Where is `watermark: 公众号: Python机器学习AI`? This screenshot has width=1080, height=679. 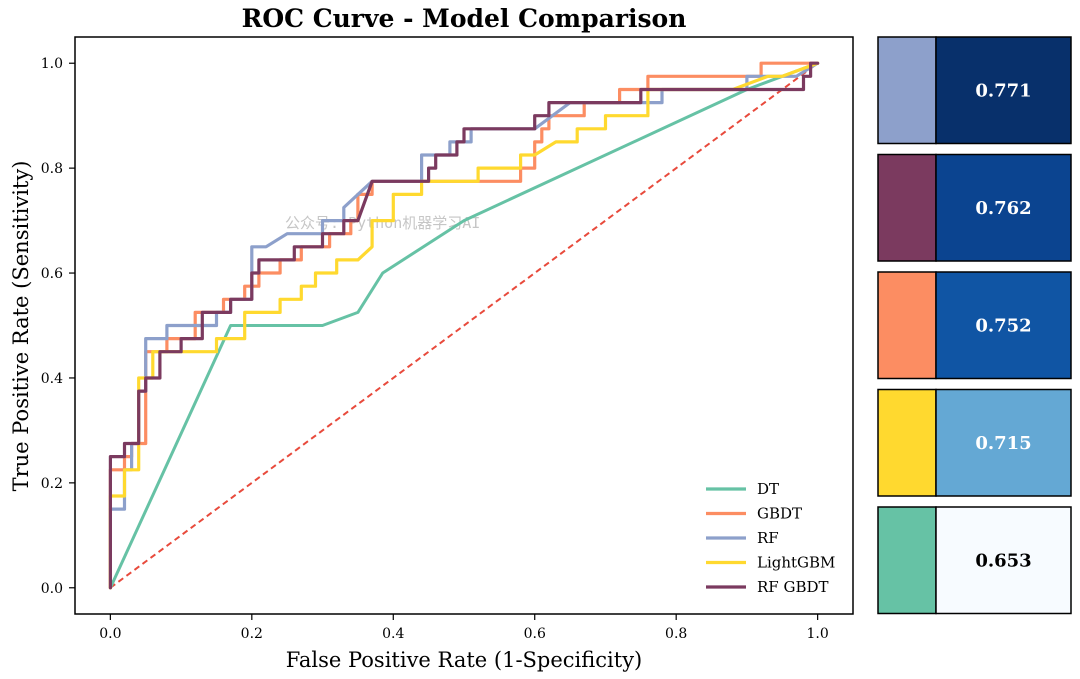
watermark: 公众号: Python机器学习AI is located at coordinates (382, 223).